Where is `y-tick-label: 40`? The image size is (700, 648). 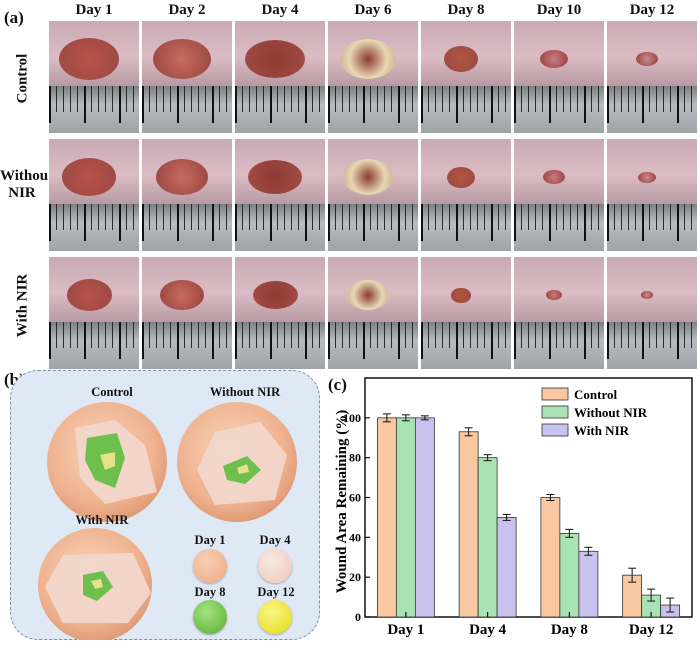 y-tick-label: 40 is located at coordinates (355, 537).